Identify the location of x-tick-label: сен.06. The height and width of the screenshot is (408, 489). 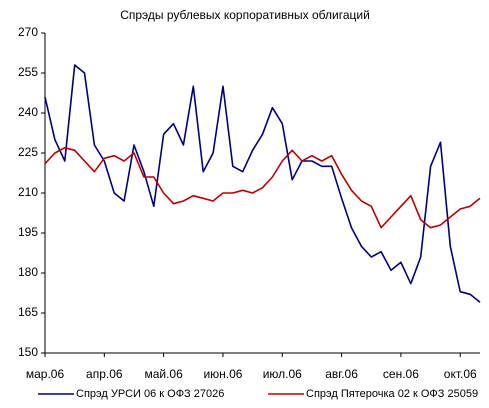
(401, 374).